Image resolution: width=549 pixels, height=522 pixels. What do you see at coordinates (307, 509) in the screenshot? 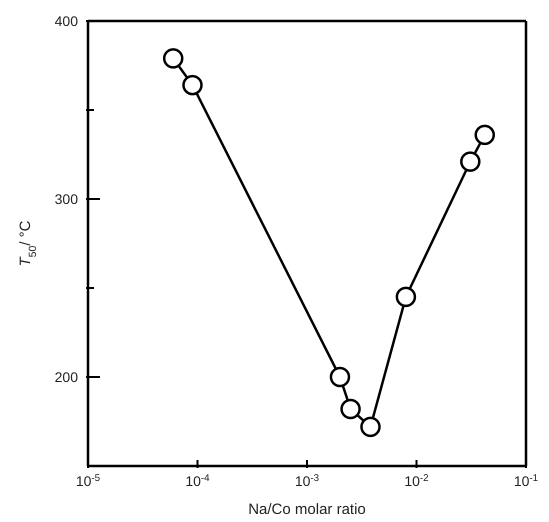
I see `x-axis-title: Na/Co molar ratio` at bounding box center [307, 509].